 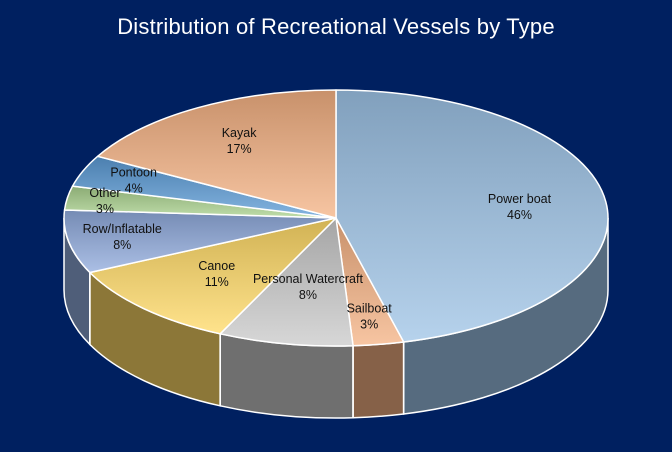 I want to click on percent-label-other: 3%, so click(x=105, y=209).